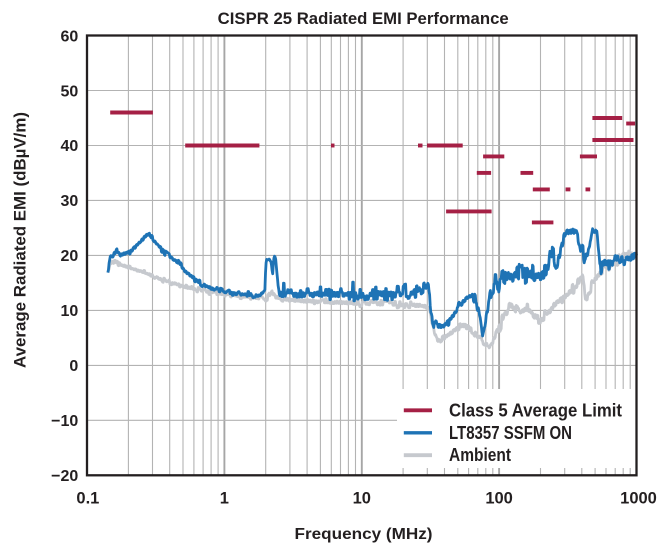 Image resolution: width=670 pixels, height=554 pixels. I want to click on svg-text:CISPR 25 Radiated EMI Performa: CISPR 25 Radiated EMI Performance, so click(363, 19).